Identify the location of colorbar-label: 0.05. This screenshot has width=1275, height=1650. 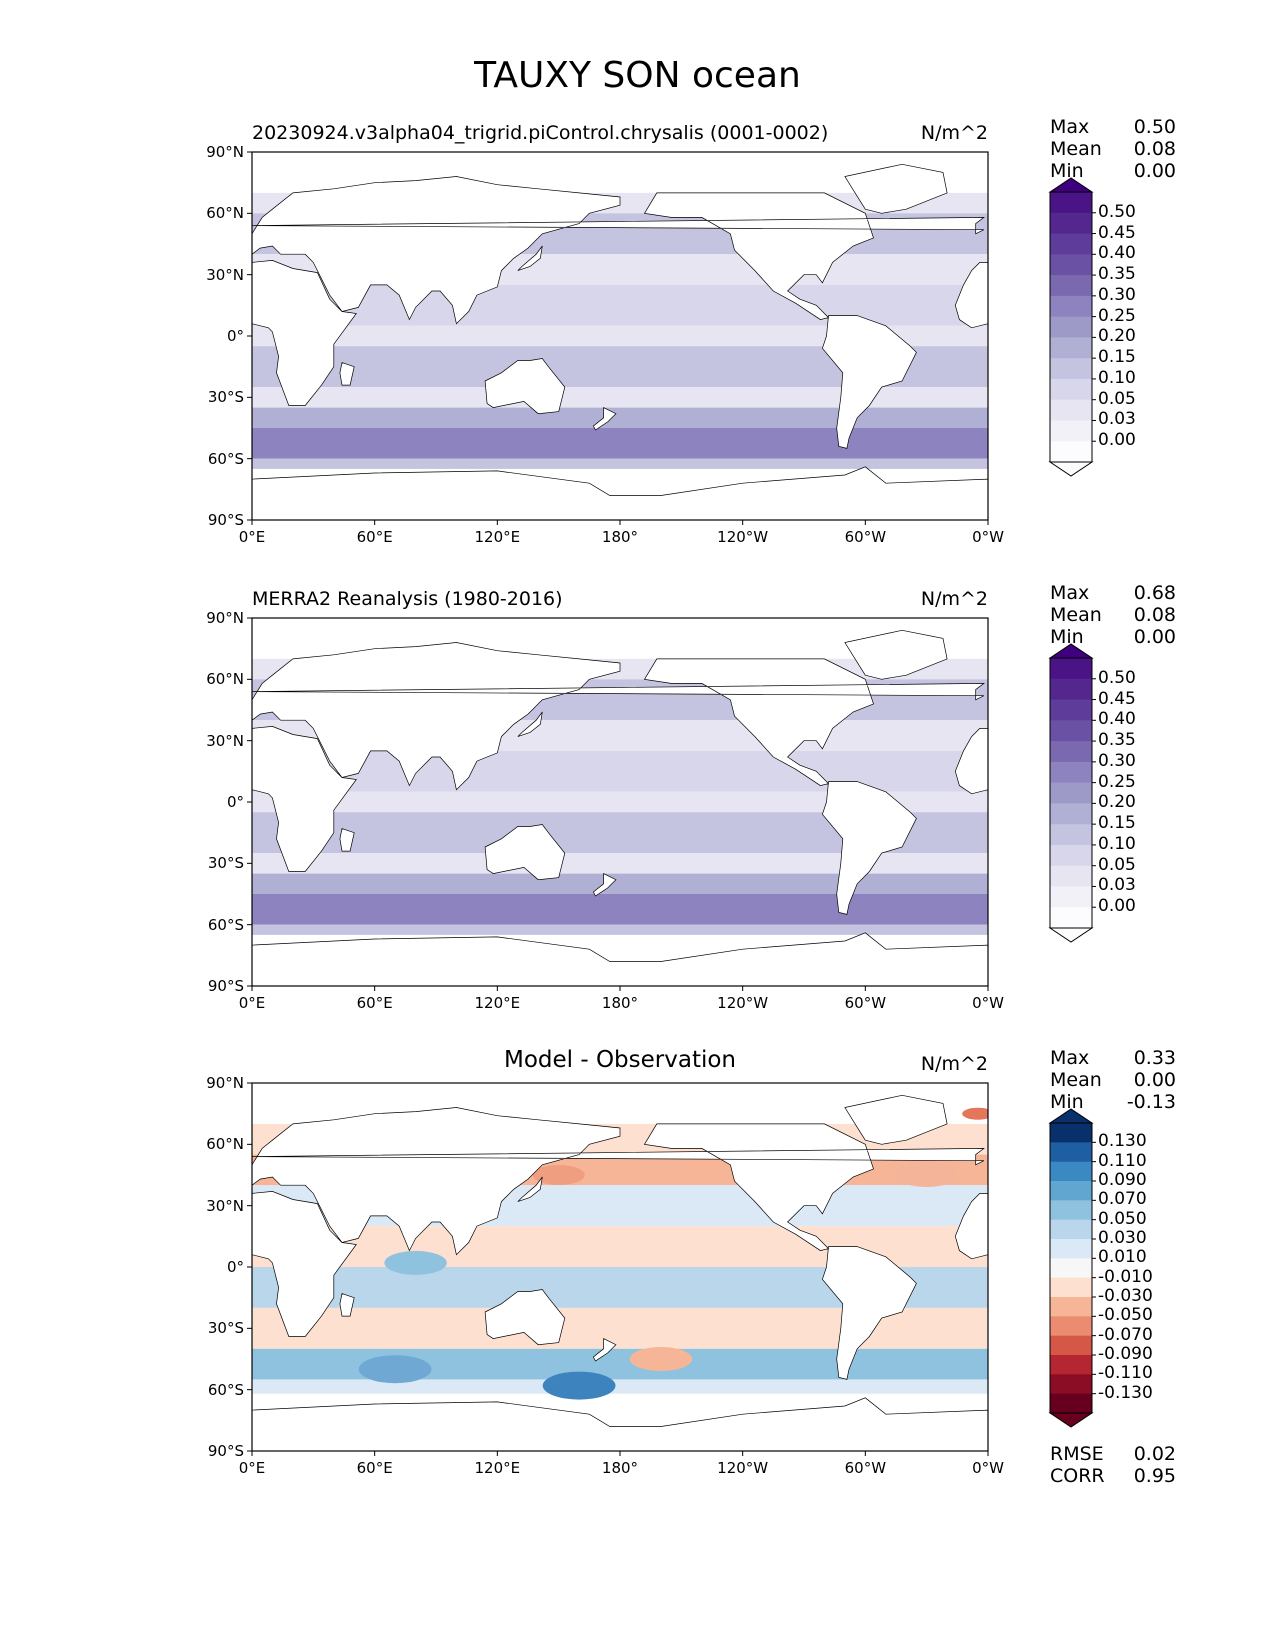
(1117, 864).